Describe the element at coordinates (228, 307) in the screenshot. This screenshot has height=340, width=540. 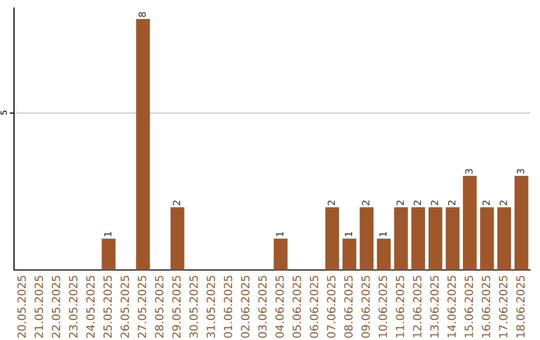
I see `x-tick-label: 01.06.2025` at that location.